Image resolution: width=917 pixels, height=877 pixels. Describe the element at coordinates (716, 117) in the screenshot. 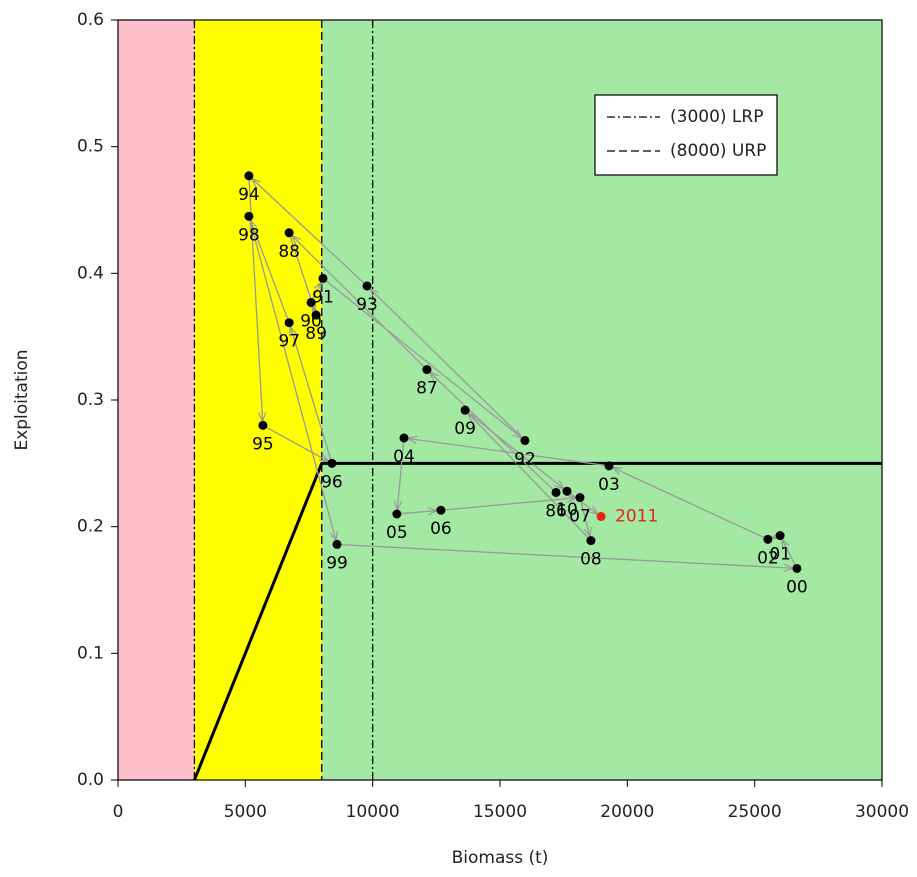

I see `legend-label: (3000) LRP` at that location.